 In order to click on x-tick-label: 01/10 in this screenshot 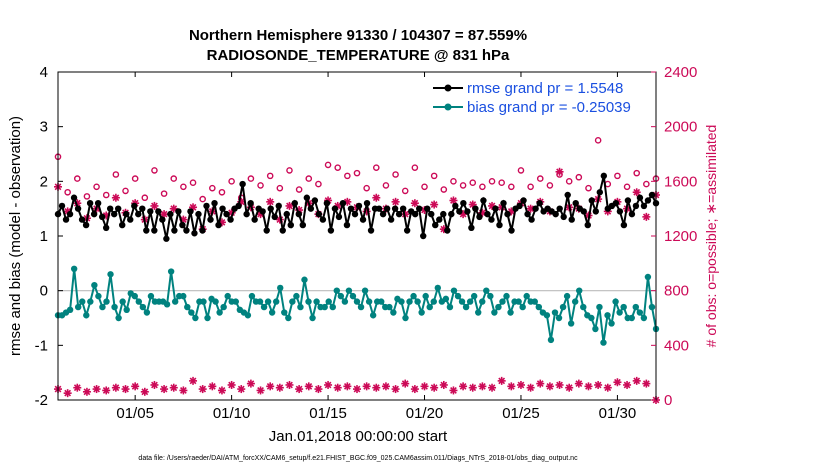, I will do `click(232, 413)`.